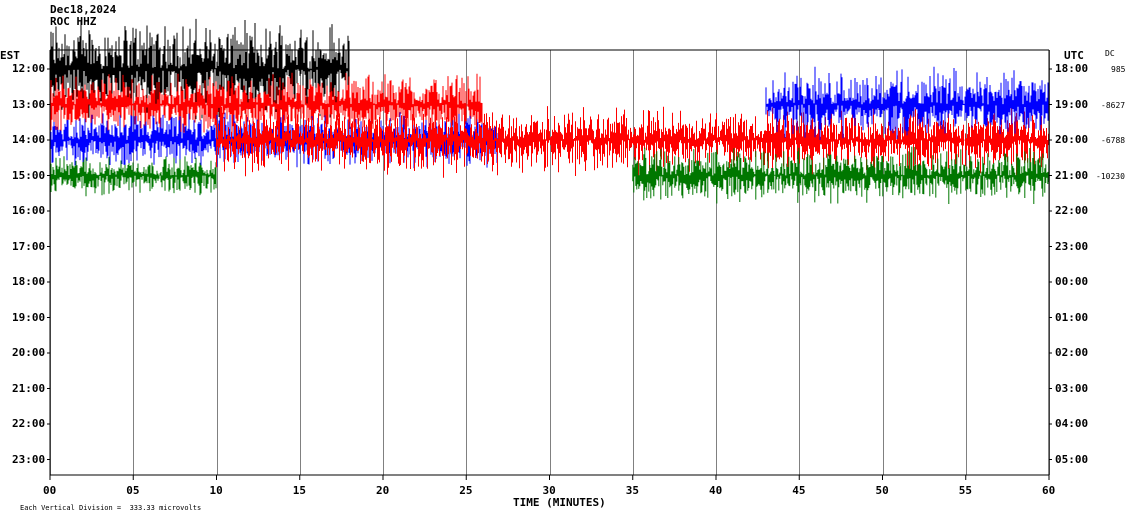 The image size is (1130, 519). What do you see at coordinates (50, 490) in the screenshot?
I see `x-tick-label: 00` at bounding box center [50, 490].